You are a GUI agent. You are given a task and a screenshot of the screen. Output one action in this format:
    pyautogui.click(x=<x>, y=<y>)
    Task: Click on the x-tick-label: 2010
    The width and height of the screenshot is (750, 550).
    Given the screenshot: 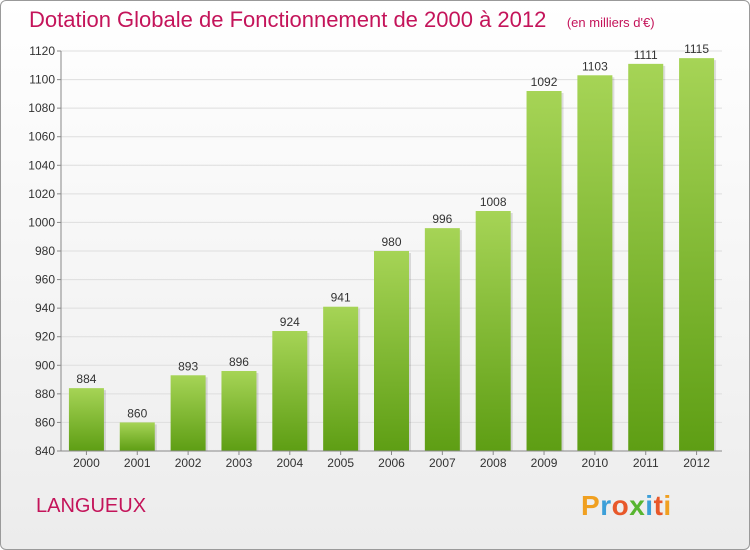 What is the action you would take?
    pyautogui.click(x=595, y=463)
    